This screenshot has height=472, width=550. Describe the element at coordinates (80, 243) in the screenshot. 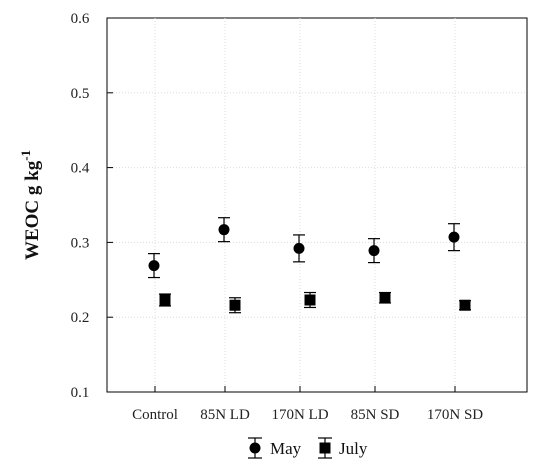

I see `y-tick-label: 0.3` at that location.